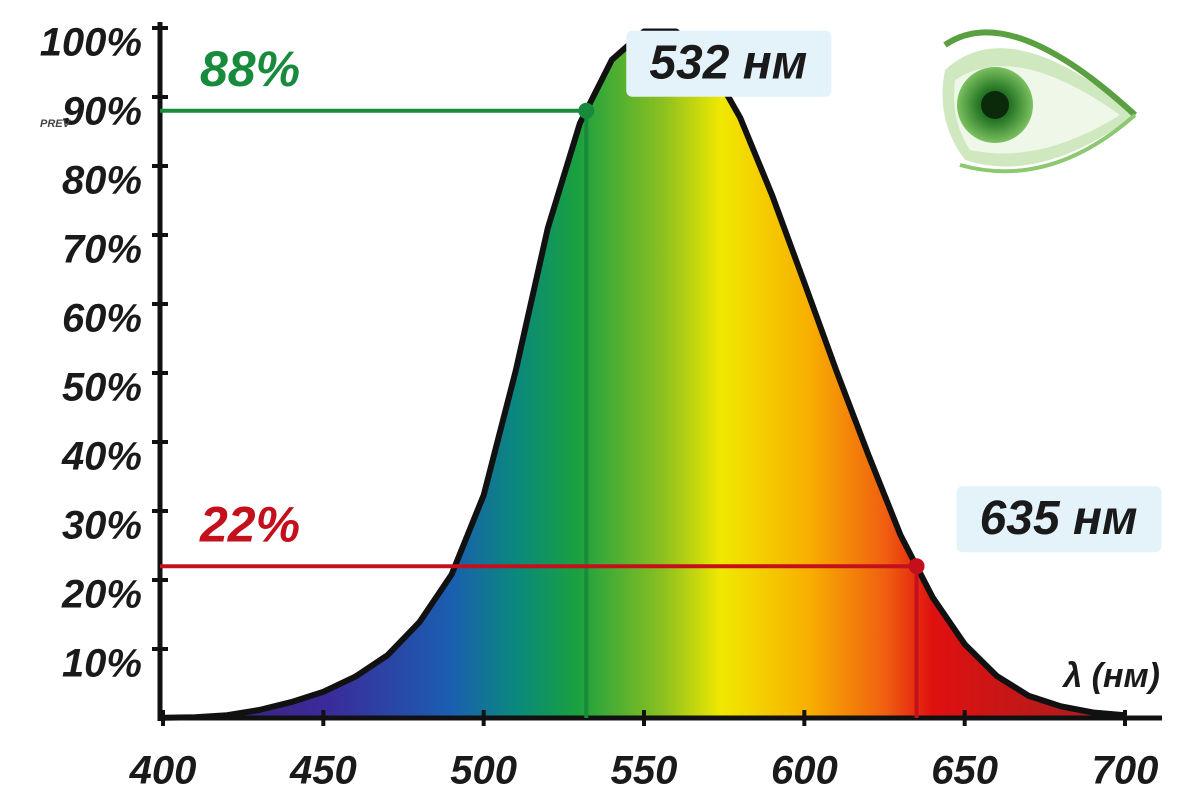 This screenshot has width=1200, height=800. Describe the element at coordinates (102, 112) in the screenshot. I see `y-tick-label: 90%` at that location.